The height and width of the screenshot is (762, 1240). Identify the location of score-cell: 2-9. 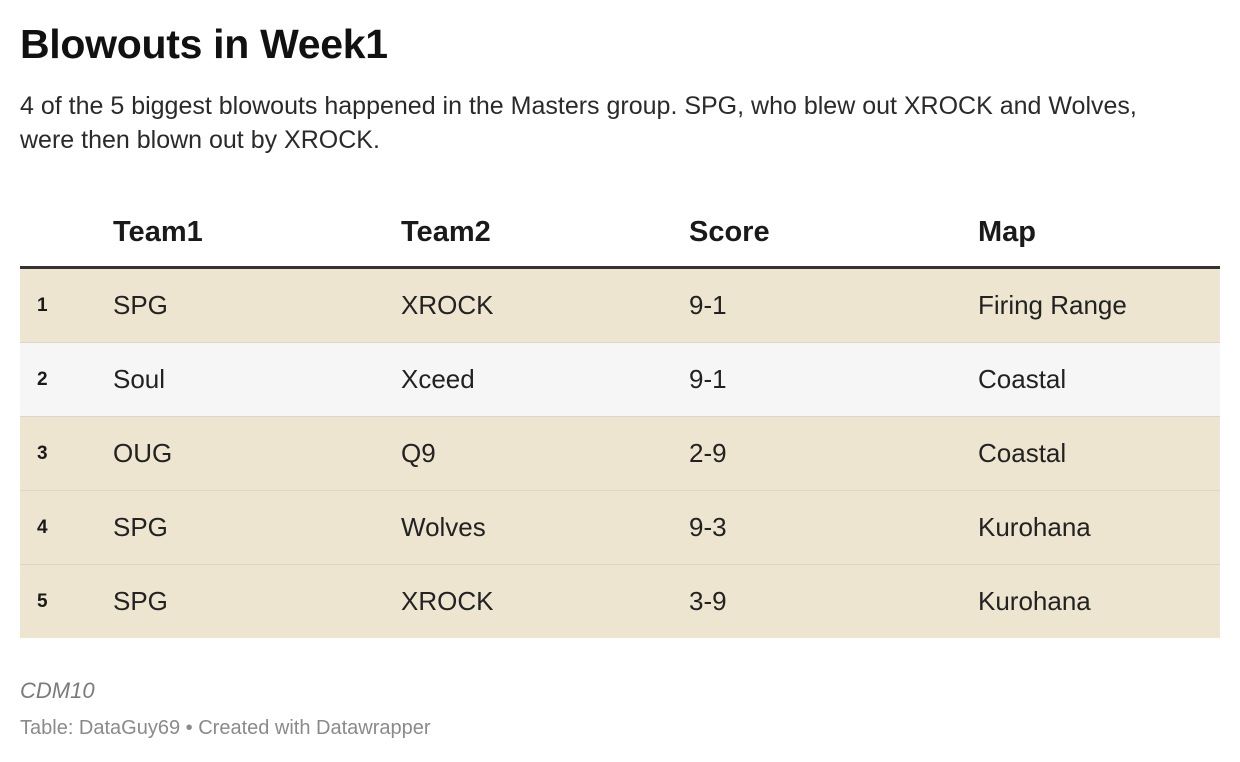
(708, 453).